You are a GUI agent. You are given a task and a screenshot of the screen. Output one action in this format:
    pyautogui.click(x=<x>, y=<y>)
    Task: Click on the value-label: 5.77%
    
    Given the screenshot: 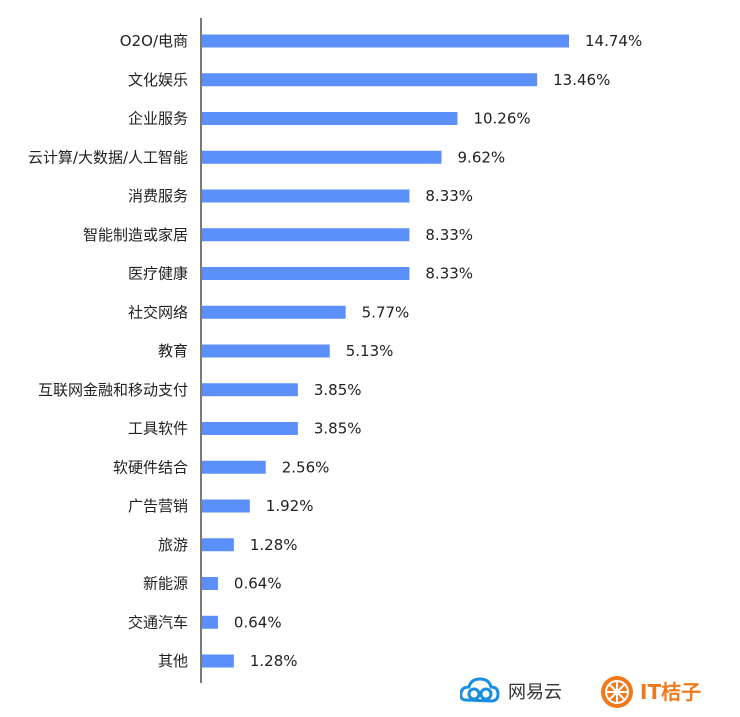 What is the action you would take?
    pyautogui.click(x=386, y=312)
    